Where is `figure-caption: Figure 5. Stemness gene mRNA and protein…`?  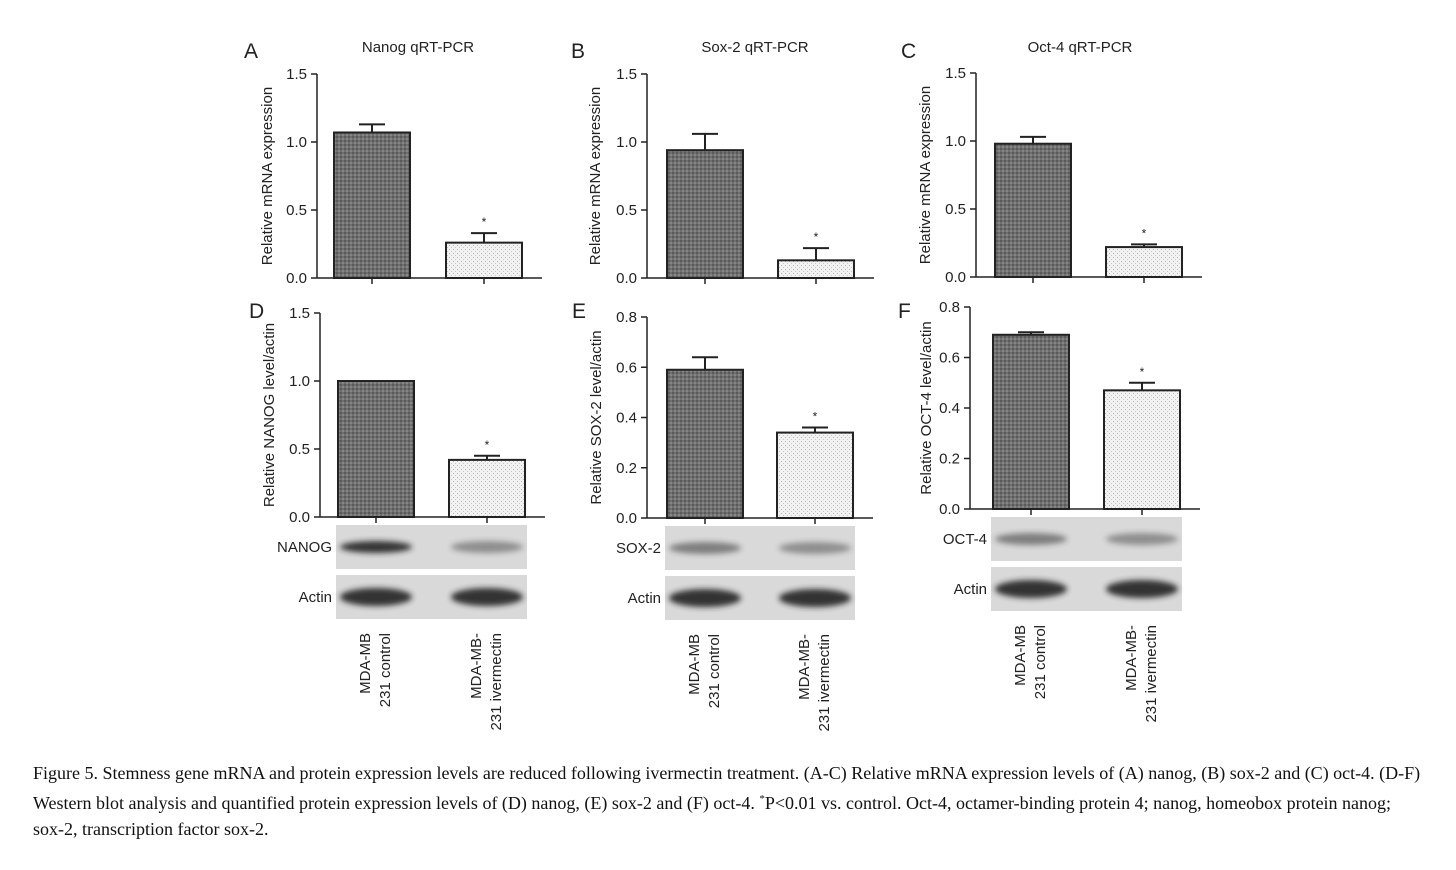 figure-caption: Figure 5. Stemness gene mRNA and protein… is located at coordinates (728, 801).